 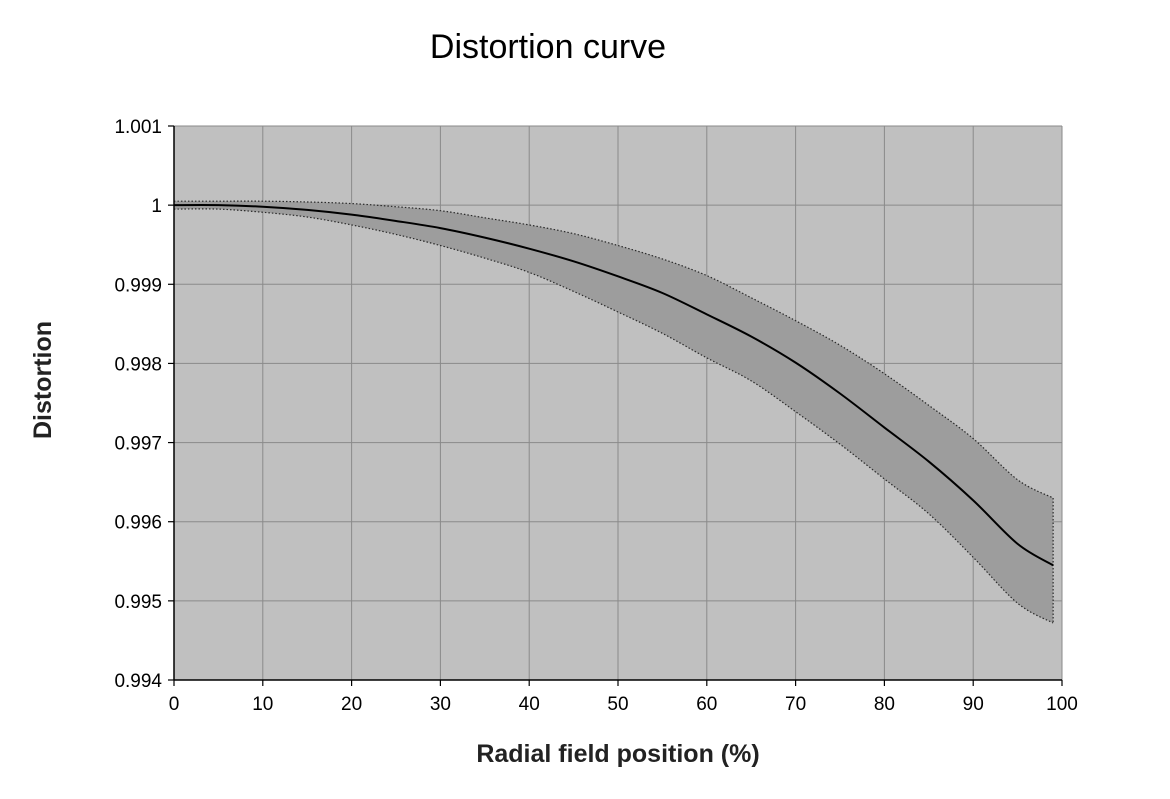 What do you see at coordinates (174, 704) in the screenshot?
I see `x-tick-label: 0` at bounding box center [174, 704].